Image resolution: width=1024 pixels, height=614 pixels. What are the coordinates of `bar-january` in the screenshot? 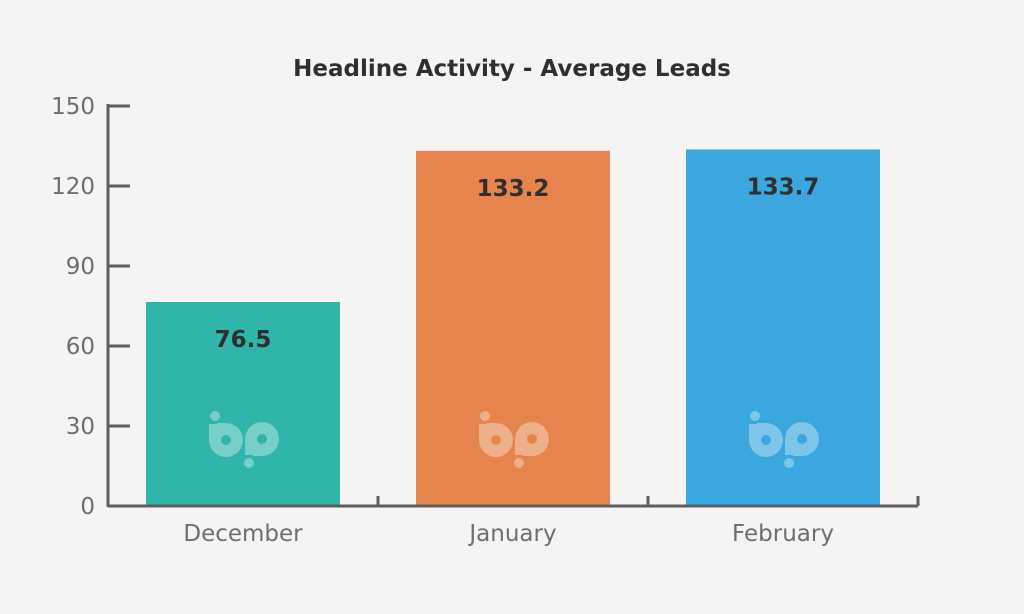 It's located at (513, 328).